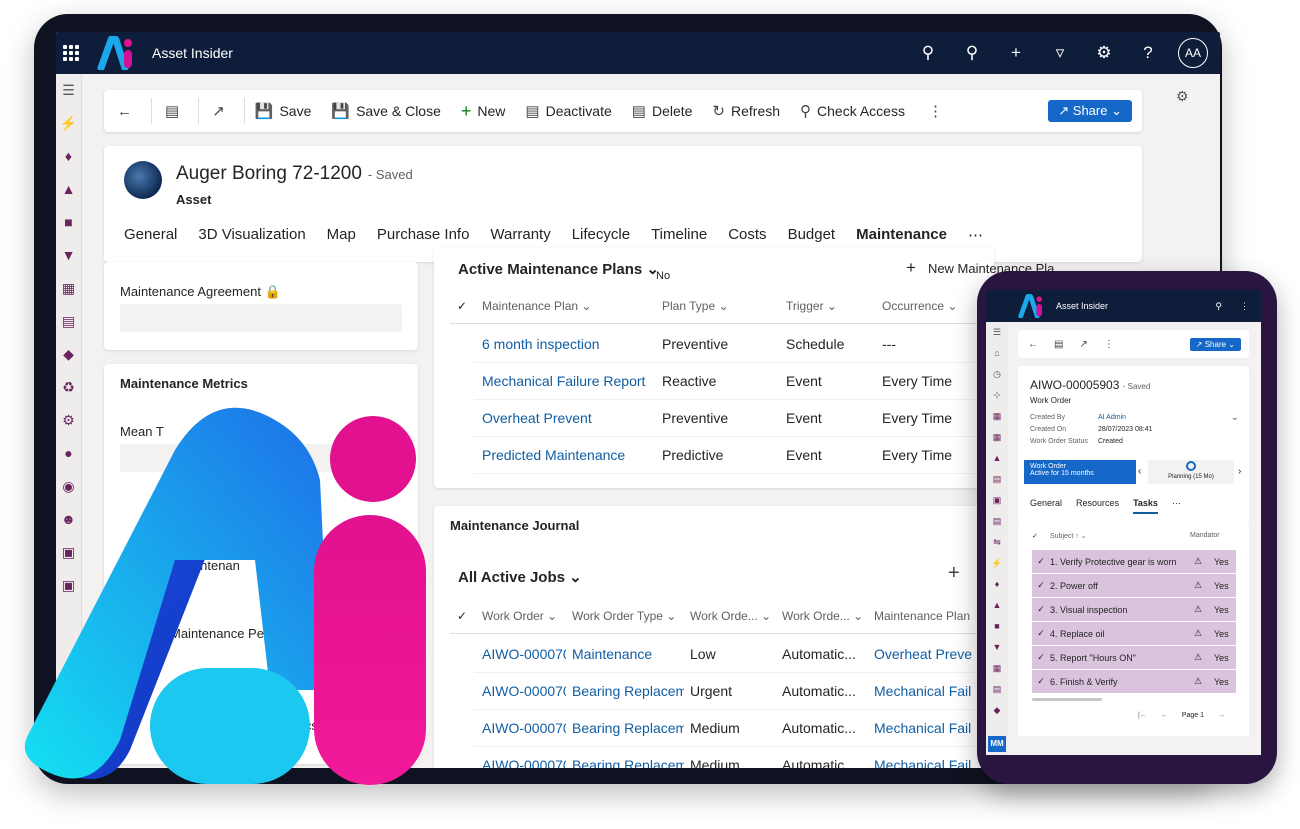 The image size is (1300, 829). What do you see at coordinates (1134, 634) in the screenshot?
I see `task-row: ✓ 4. Replace oil ⚠ Yes` at bounding box center [1134, 634].